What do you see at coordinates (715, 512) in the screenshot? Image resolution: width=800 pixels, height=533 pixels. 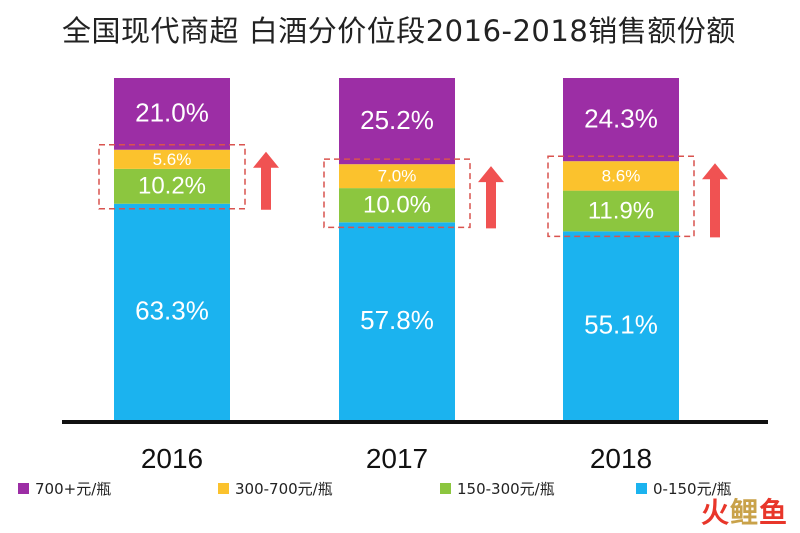 I see `watermark-part-1: 火` at bounding box center [715, 512].